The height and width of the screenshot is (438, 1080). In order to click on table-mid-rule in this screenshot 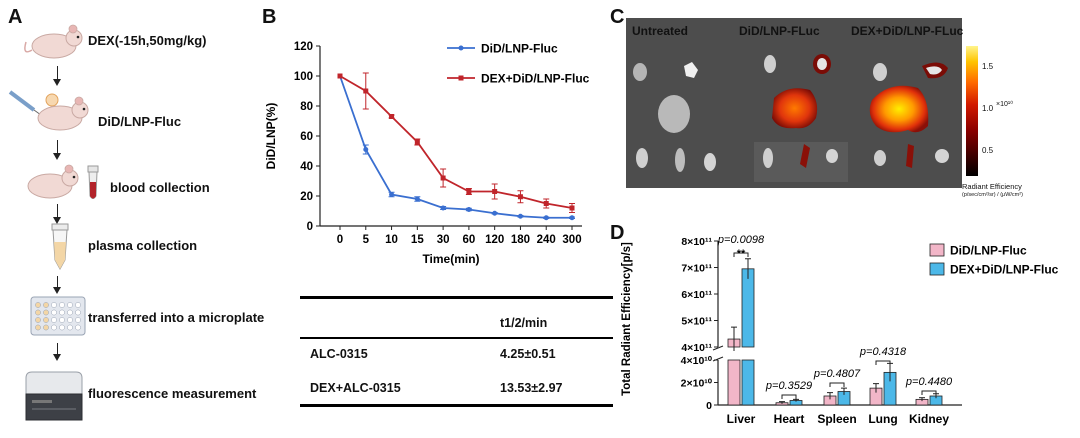, I will do `click(456, 338)`.